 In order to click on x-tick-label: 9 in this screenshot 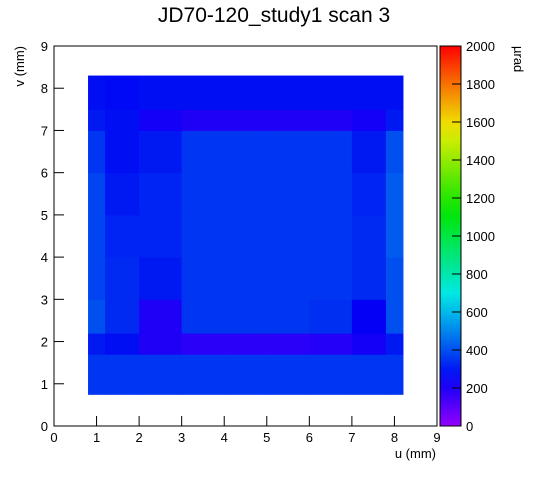, I will do `click(436, 437)`.